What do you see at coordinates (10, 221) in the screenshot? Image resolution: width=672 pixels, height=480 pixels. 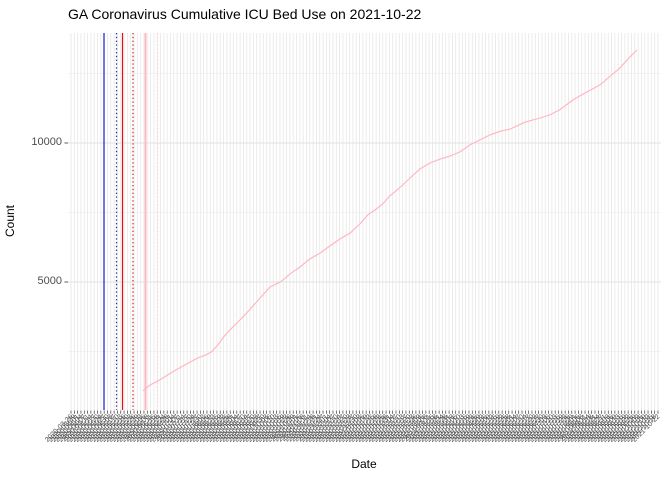 I see `y-axis-title: Count` at bounding box center [10, 221].